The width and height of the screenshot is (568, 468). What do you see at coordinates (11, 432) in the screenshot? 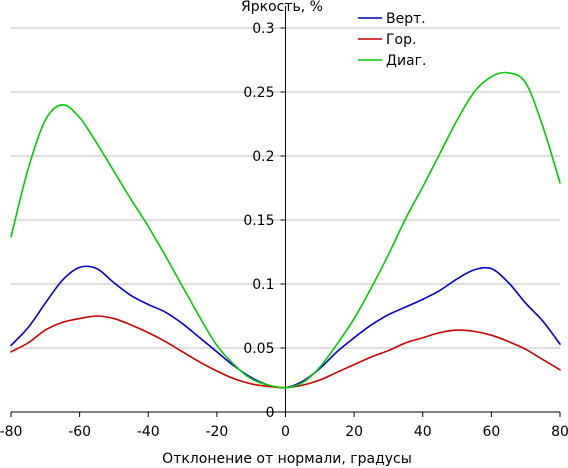
I see `x-tick-label: -80` at bounding box center [11, 432].